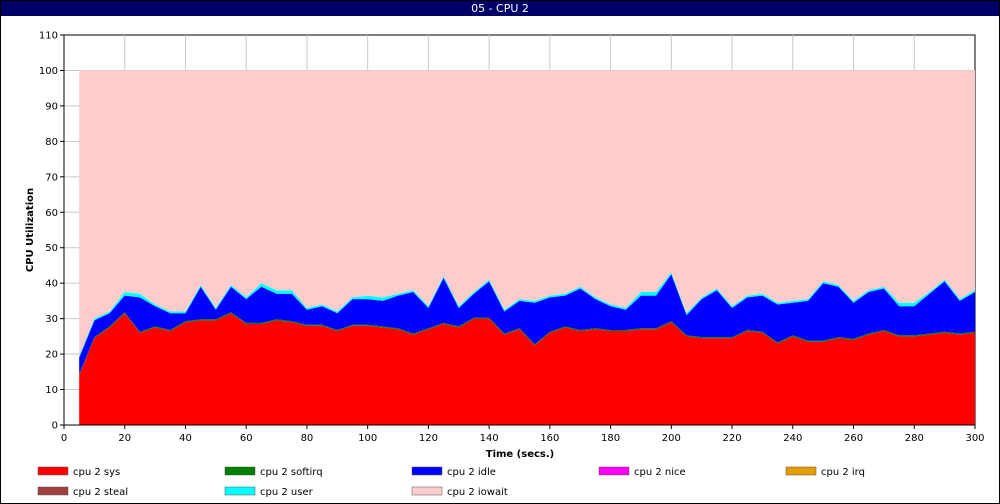  What do you see at coordinates (287, 492) in the screenshot?
I see `legend-label: cpu 2 user` at bounding box center [287, 492].